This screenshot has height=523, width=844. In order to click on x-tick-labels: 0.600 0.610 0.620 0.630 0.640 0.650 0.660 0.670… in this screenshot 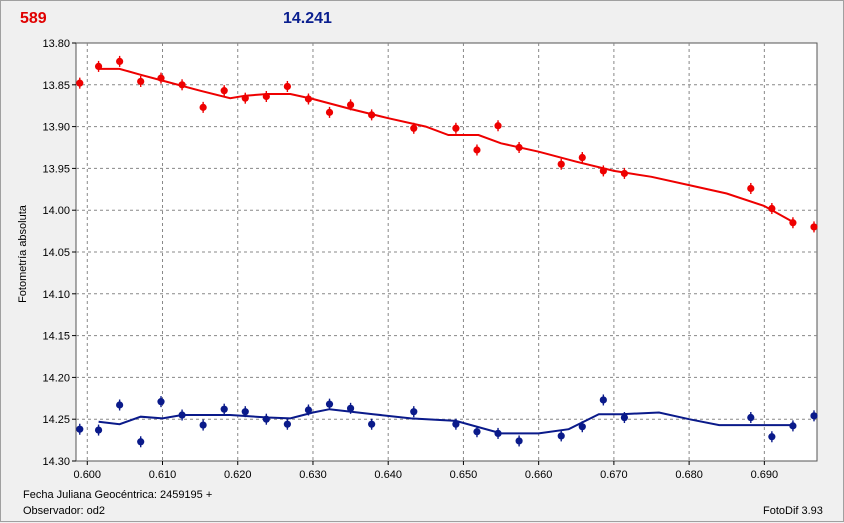, I will do `click(426, 475)`.